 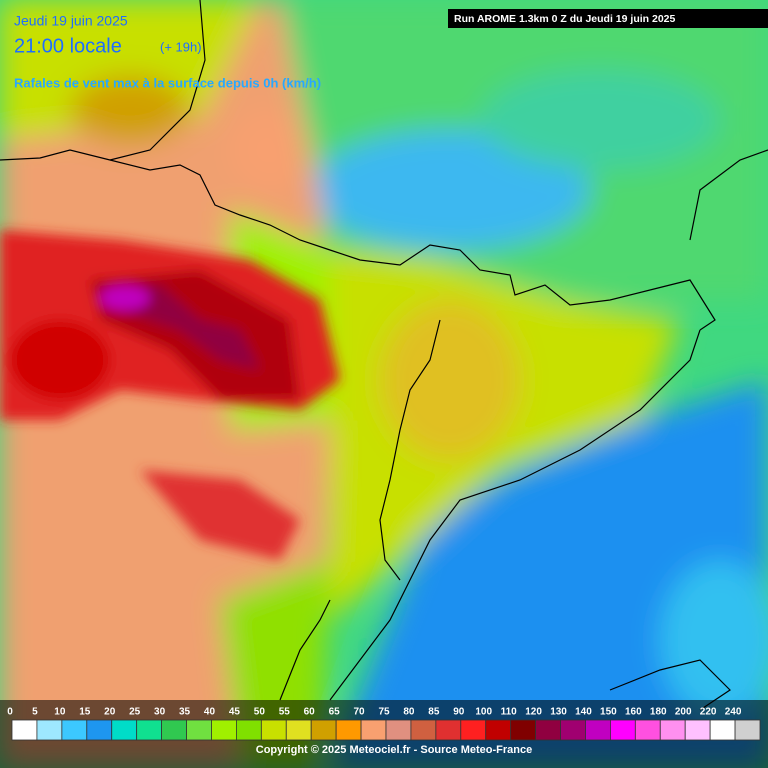 I want to click on legend-label: 100, so click(x=483, y=712).